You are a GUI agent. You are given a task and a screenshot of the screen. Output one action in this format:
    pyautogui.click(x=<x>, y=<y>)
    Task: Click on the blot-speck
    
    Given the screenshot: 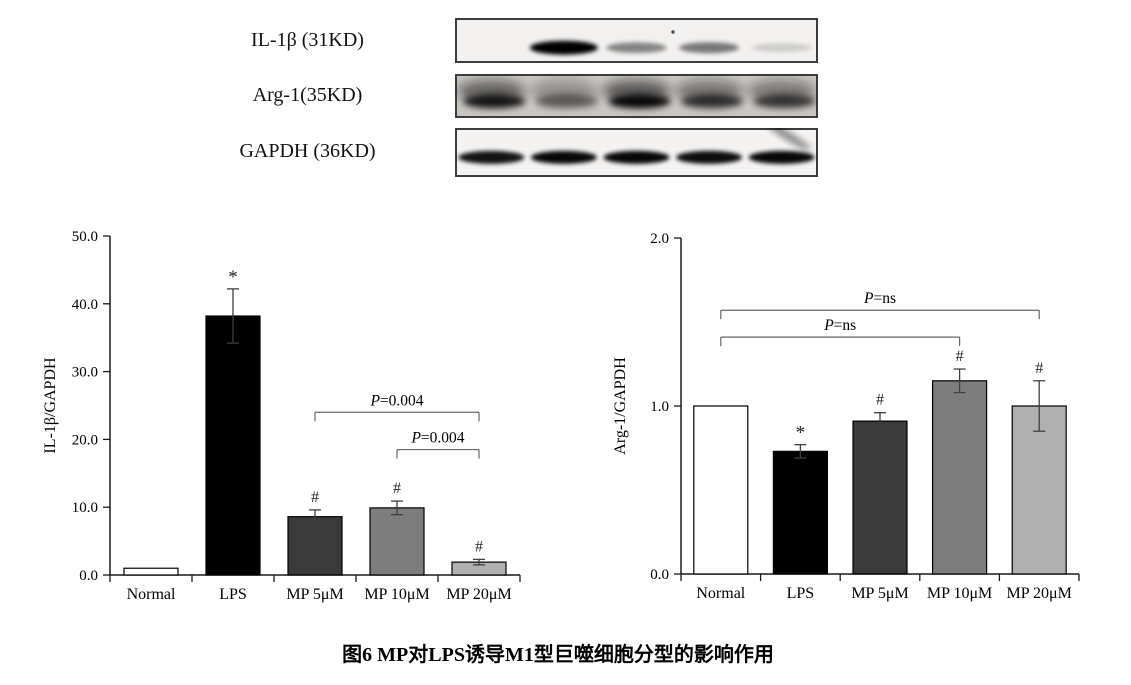 What is the action you would take?
    pyautogui.click(x=673, y=32)
    